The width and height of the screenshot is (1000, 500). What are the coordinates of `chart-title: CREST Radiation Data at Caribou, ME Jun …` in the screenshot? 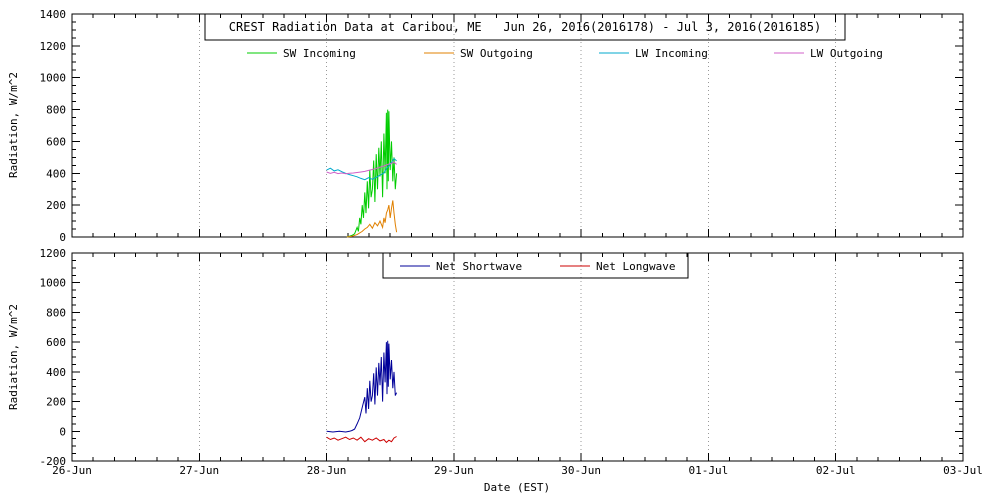 It's located at (525, 27).